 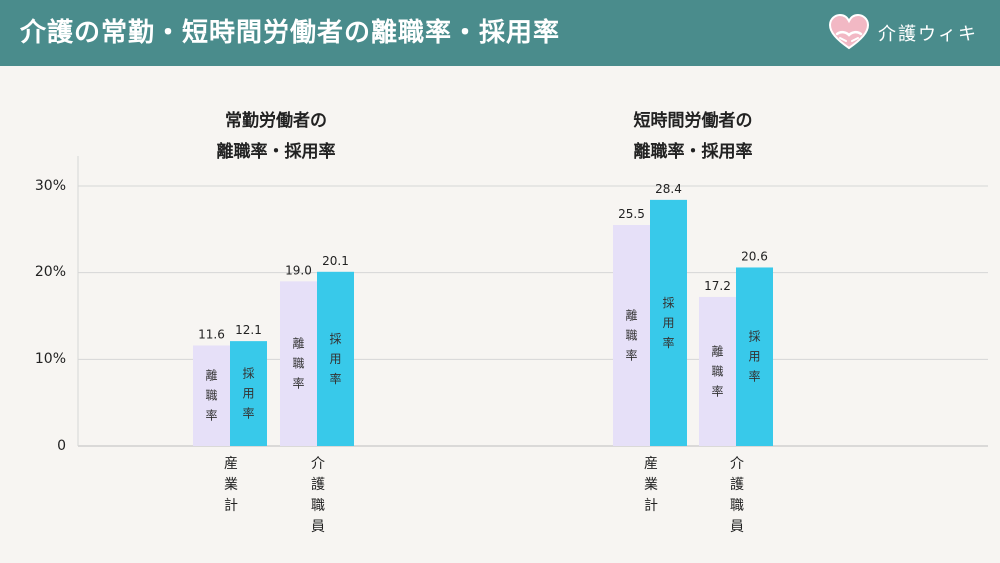 I want to click on data-label: 11.6, so click(x=211, y=334).